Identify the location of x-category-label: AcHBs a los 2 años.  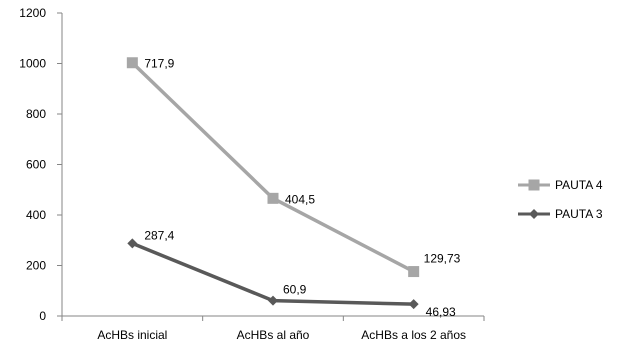
(413, 335).